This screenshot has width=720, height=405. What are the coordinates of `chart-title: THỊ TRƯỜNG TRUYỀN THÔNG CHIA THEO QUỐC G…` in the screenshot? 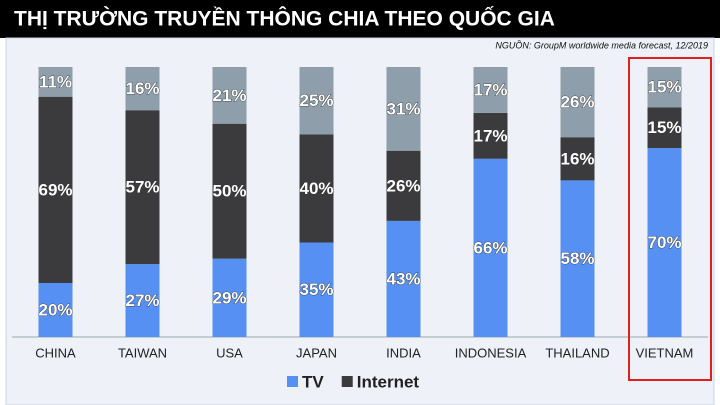 It's located at (284, 19).